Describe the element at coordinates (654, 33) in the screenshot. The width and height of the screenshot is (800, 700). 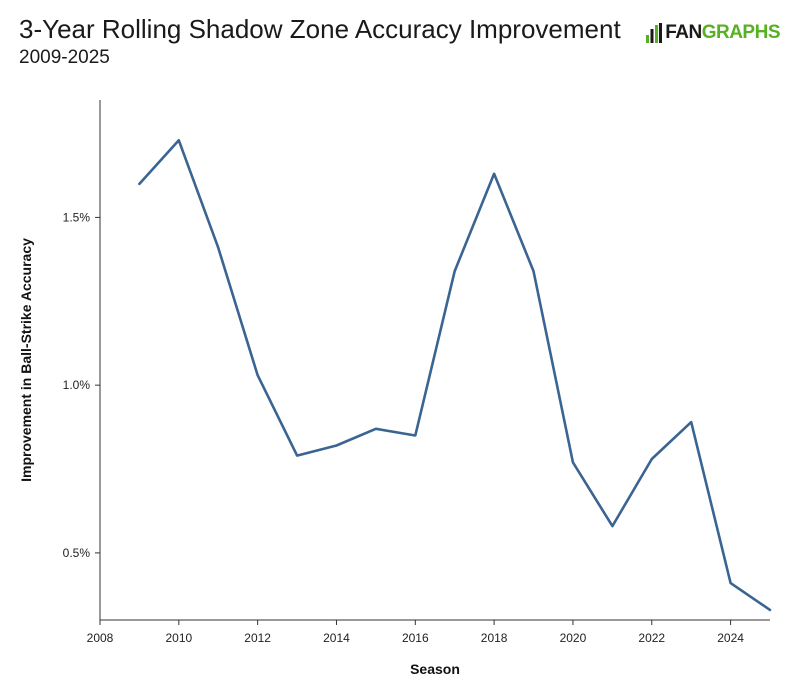
I see `fangraphs-bars-icon` at that location.